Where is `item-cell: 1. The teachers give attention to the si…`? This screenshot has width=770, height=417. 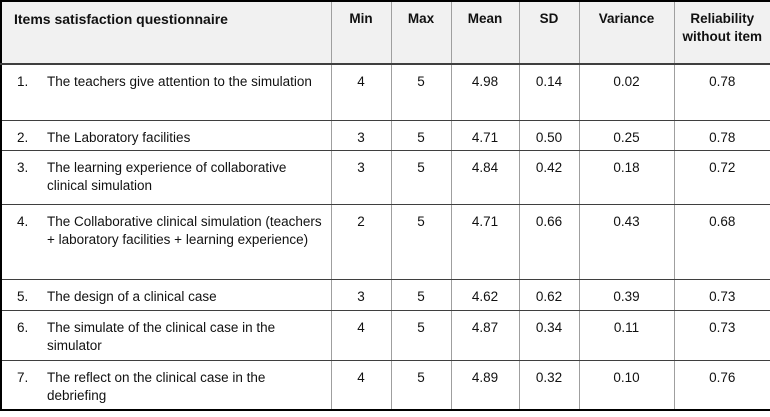
item-cell: 1. The teachers give attention to the si… is located at coordinates (166, 92).